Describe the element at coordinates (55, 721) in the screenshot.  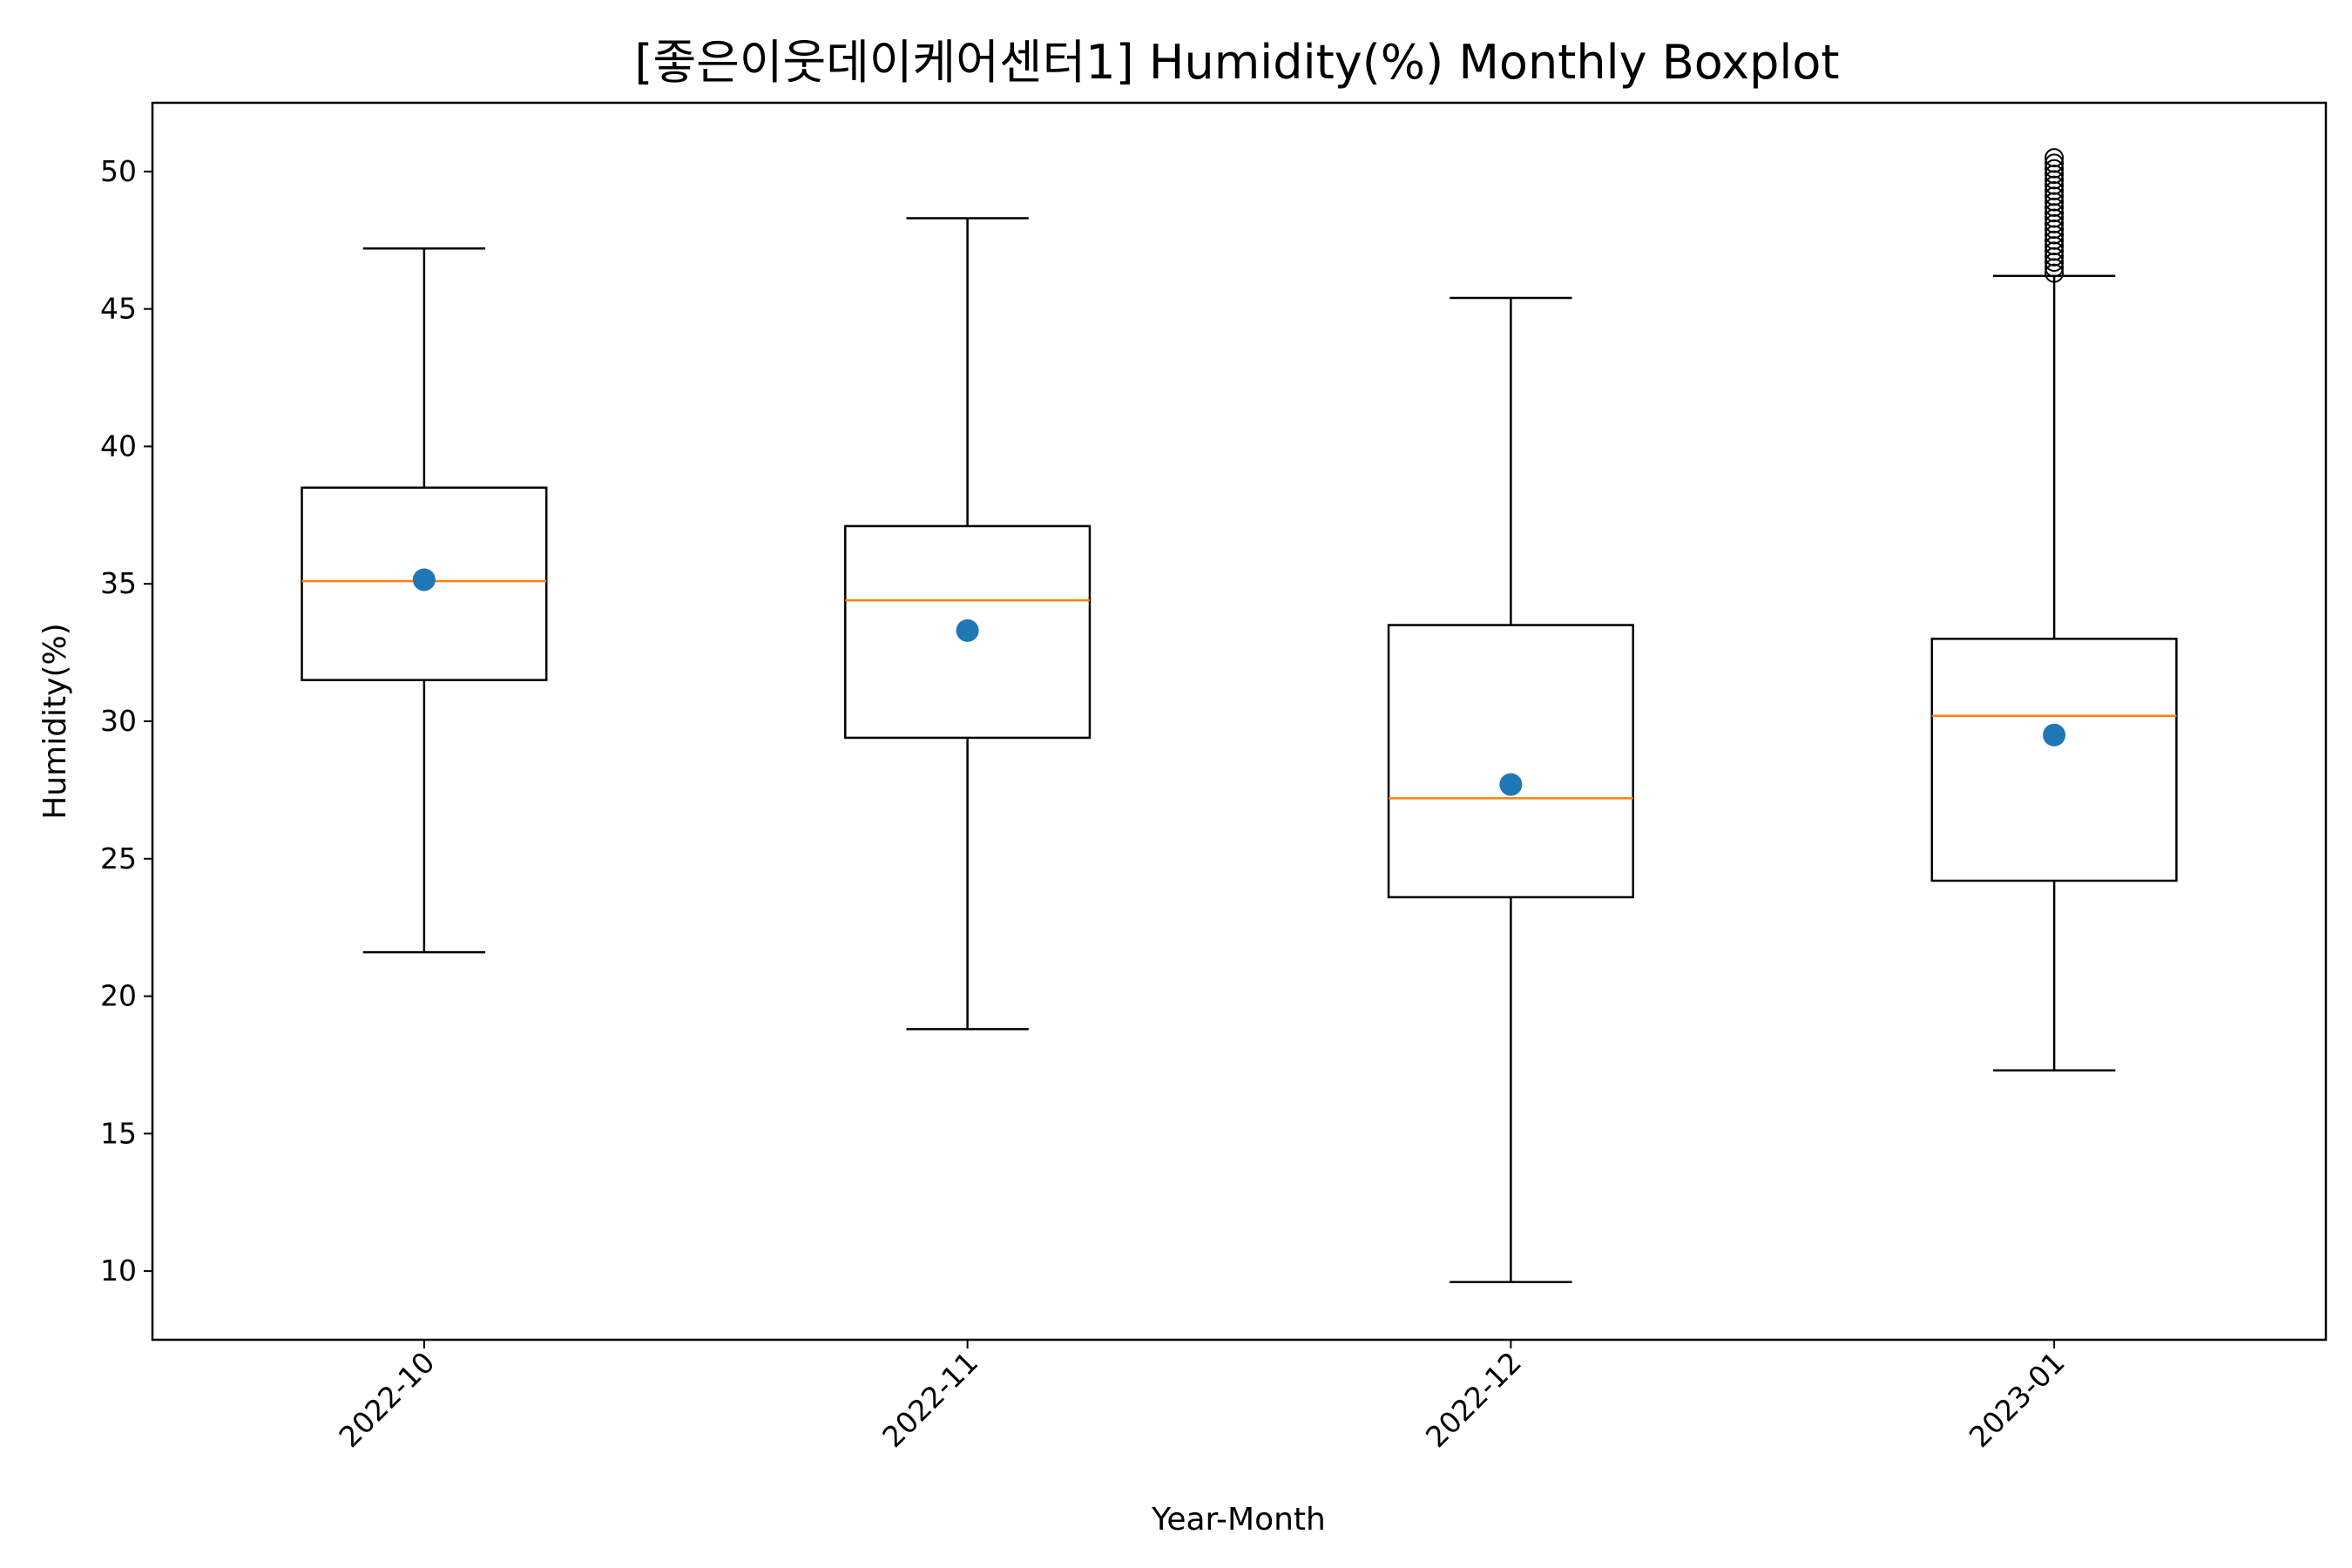
I see `y-axis-label: Humidity(%)` at that location.